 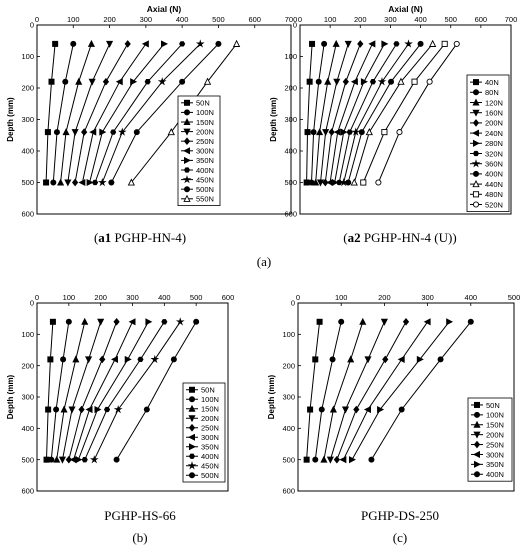 I want to click on series-line-320N, so click(x=367, y=113).